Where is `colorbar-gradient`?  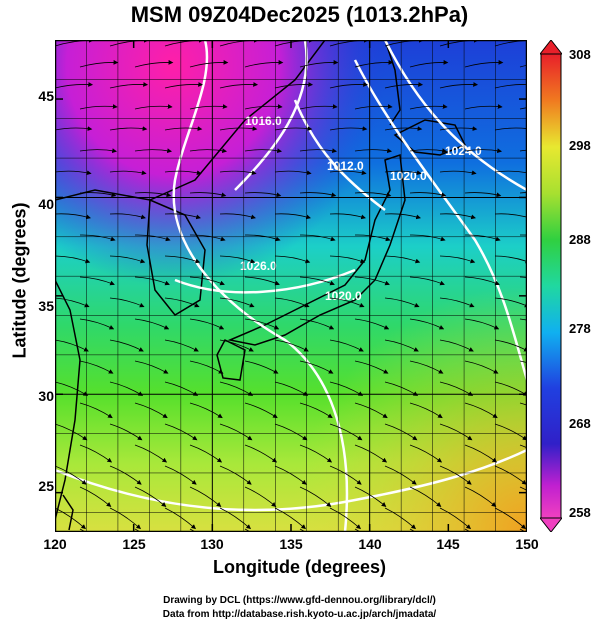
colorbar-gradient is located at coordinates (551, 286).